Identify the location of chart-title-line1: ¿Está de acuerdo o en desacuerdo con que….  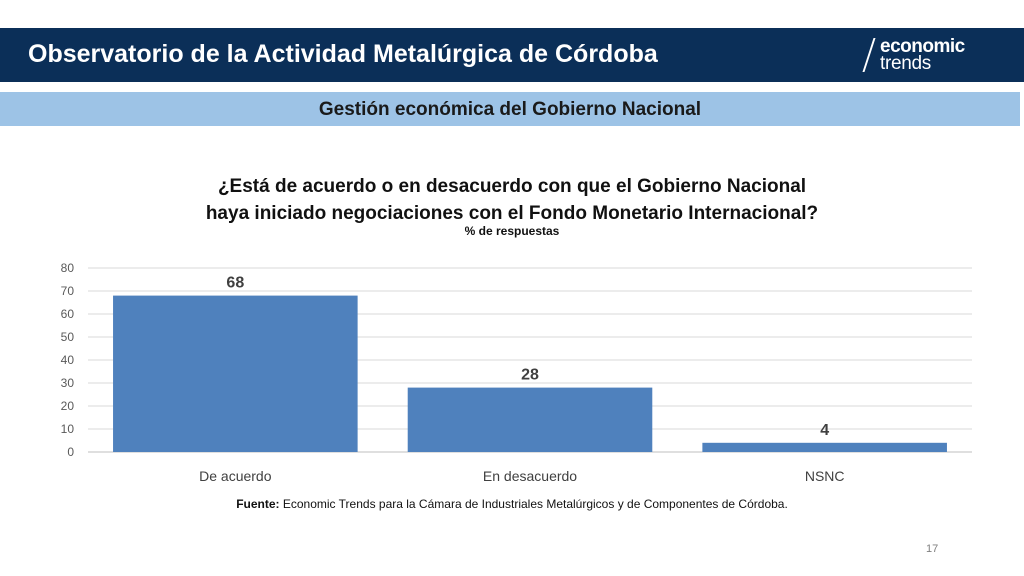
(512, 186).